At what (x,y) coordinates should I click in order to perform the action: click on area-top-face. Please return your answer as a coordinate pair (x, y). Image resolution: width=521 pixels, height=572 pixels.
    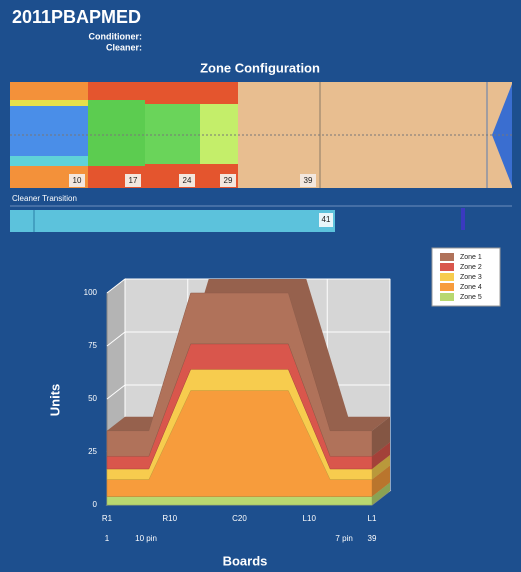
    Looking at the image, I should click on (248, 355).